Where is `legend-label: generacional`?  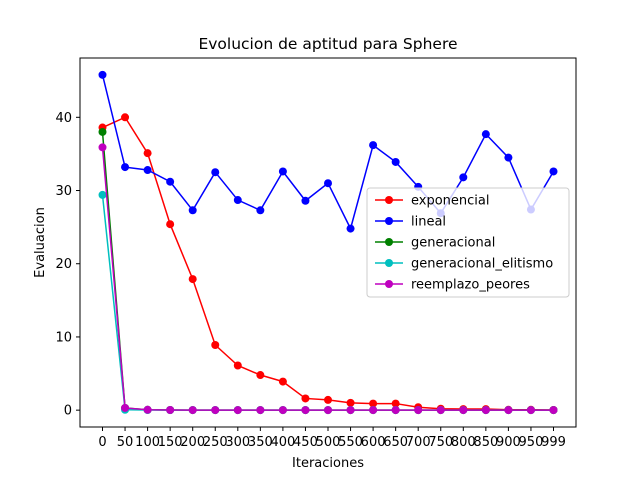
legend-label: generacional is located at coordinates (453, 243).